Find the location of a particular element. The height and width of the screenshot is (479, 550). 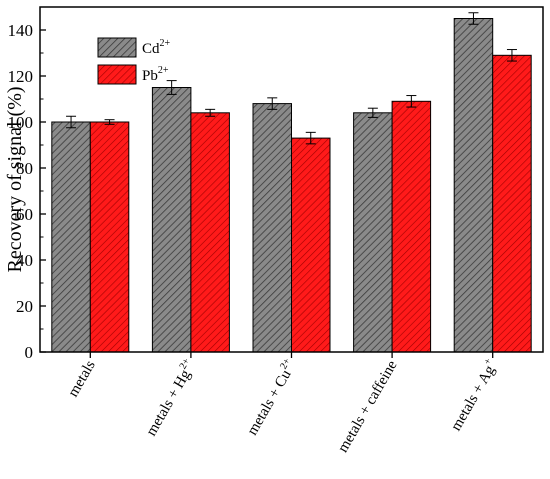

legend-swatch-pb is located at coordinates (117, 74).